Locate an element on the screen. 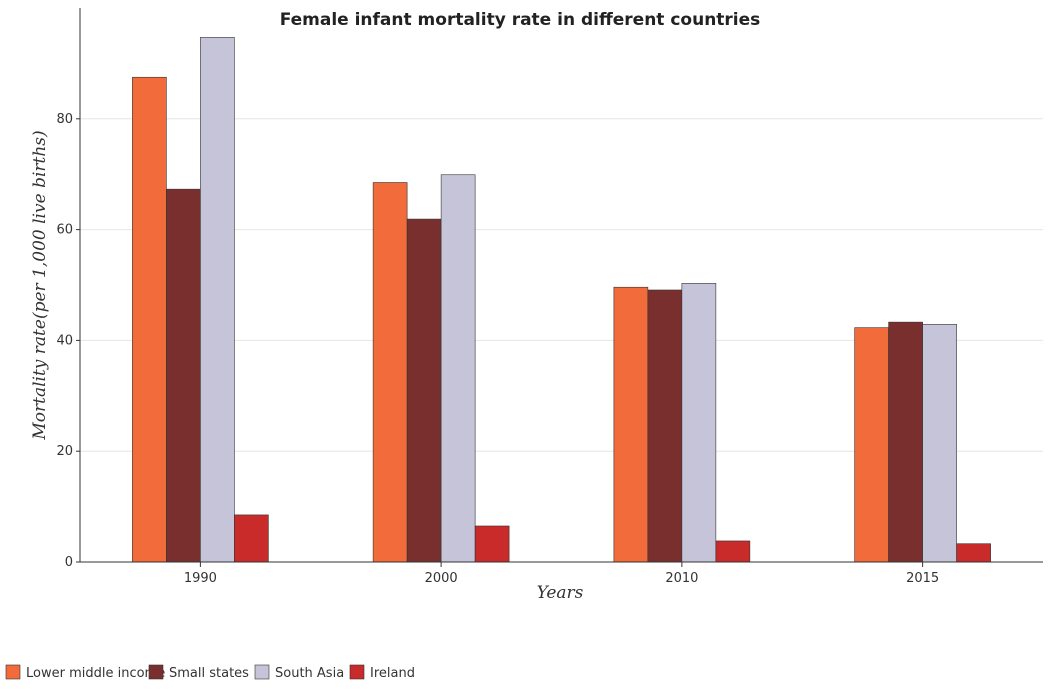 Image resolution: width=1049 pixels, height=700 pixels. bar-ireland-1990 is located at coordinates (251, 538).